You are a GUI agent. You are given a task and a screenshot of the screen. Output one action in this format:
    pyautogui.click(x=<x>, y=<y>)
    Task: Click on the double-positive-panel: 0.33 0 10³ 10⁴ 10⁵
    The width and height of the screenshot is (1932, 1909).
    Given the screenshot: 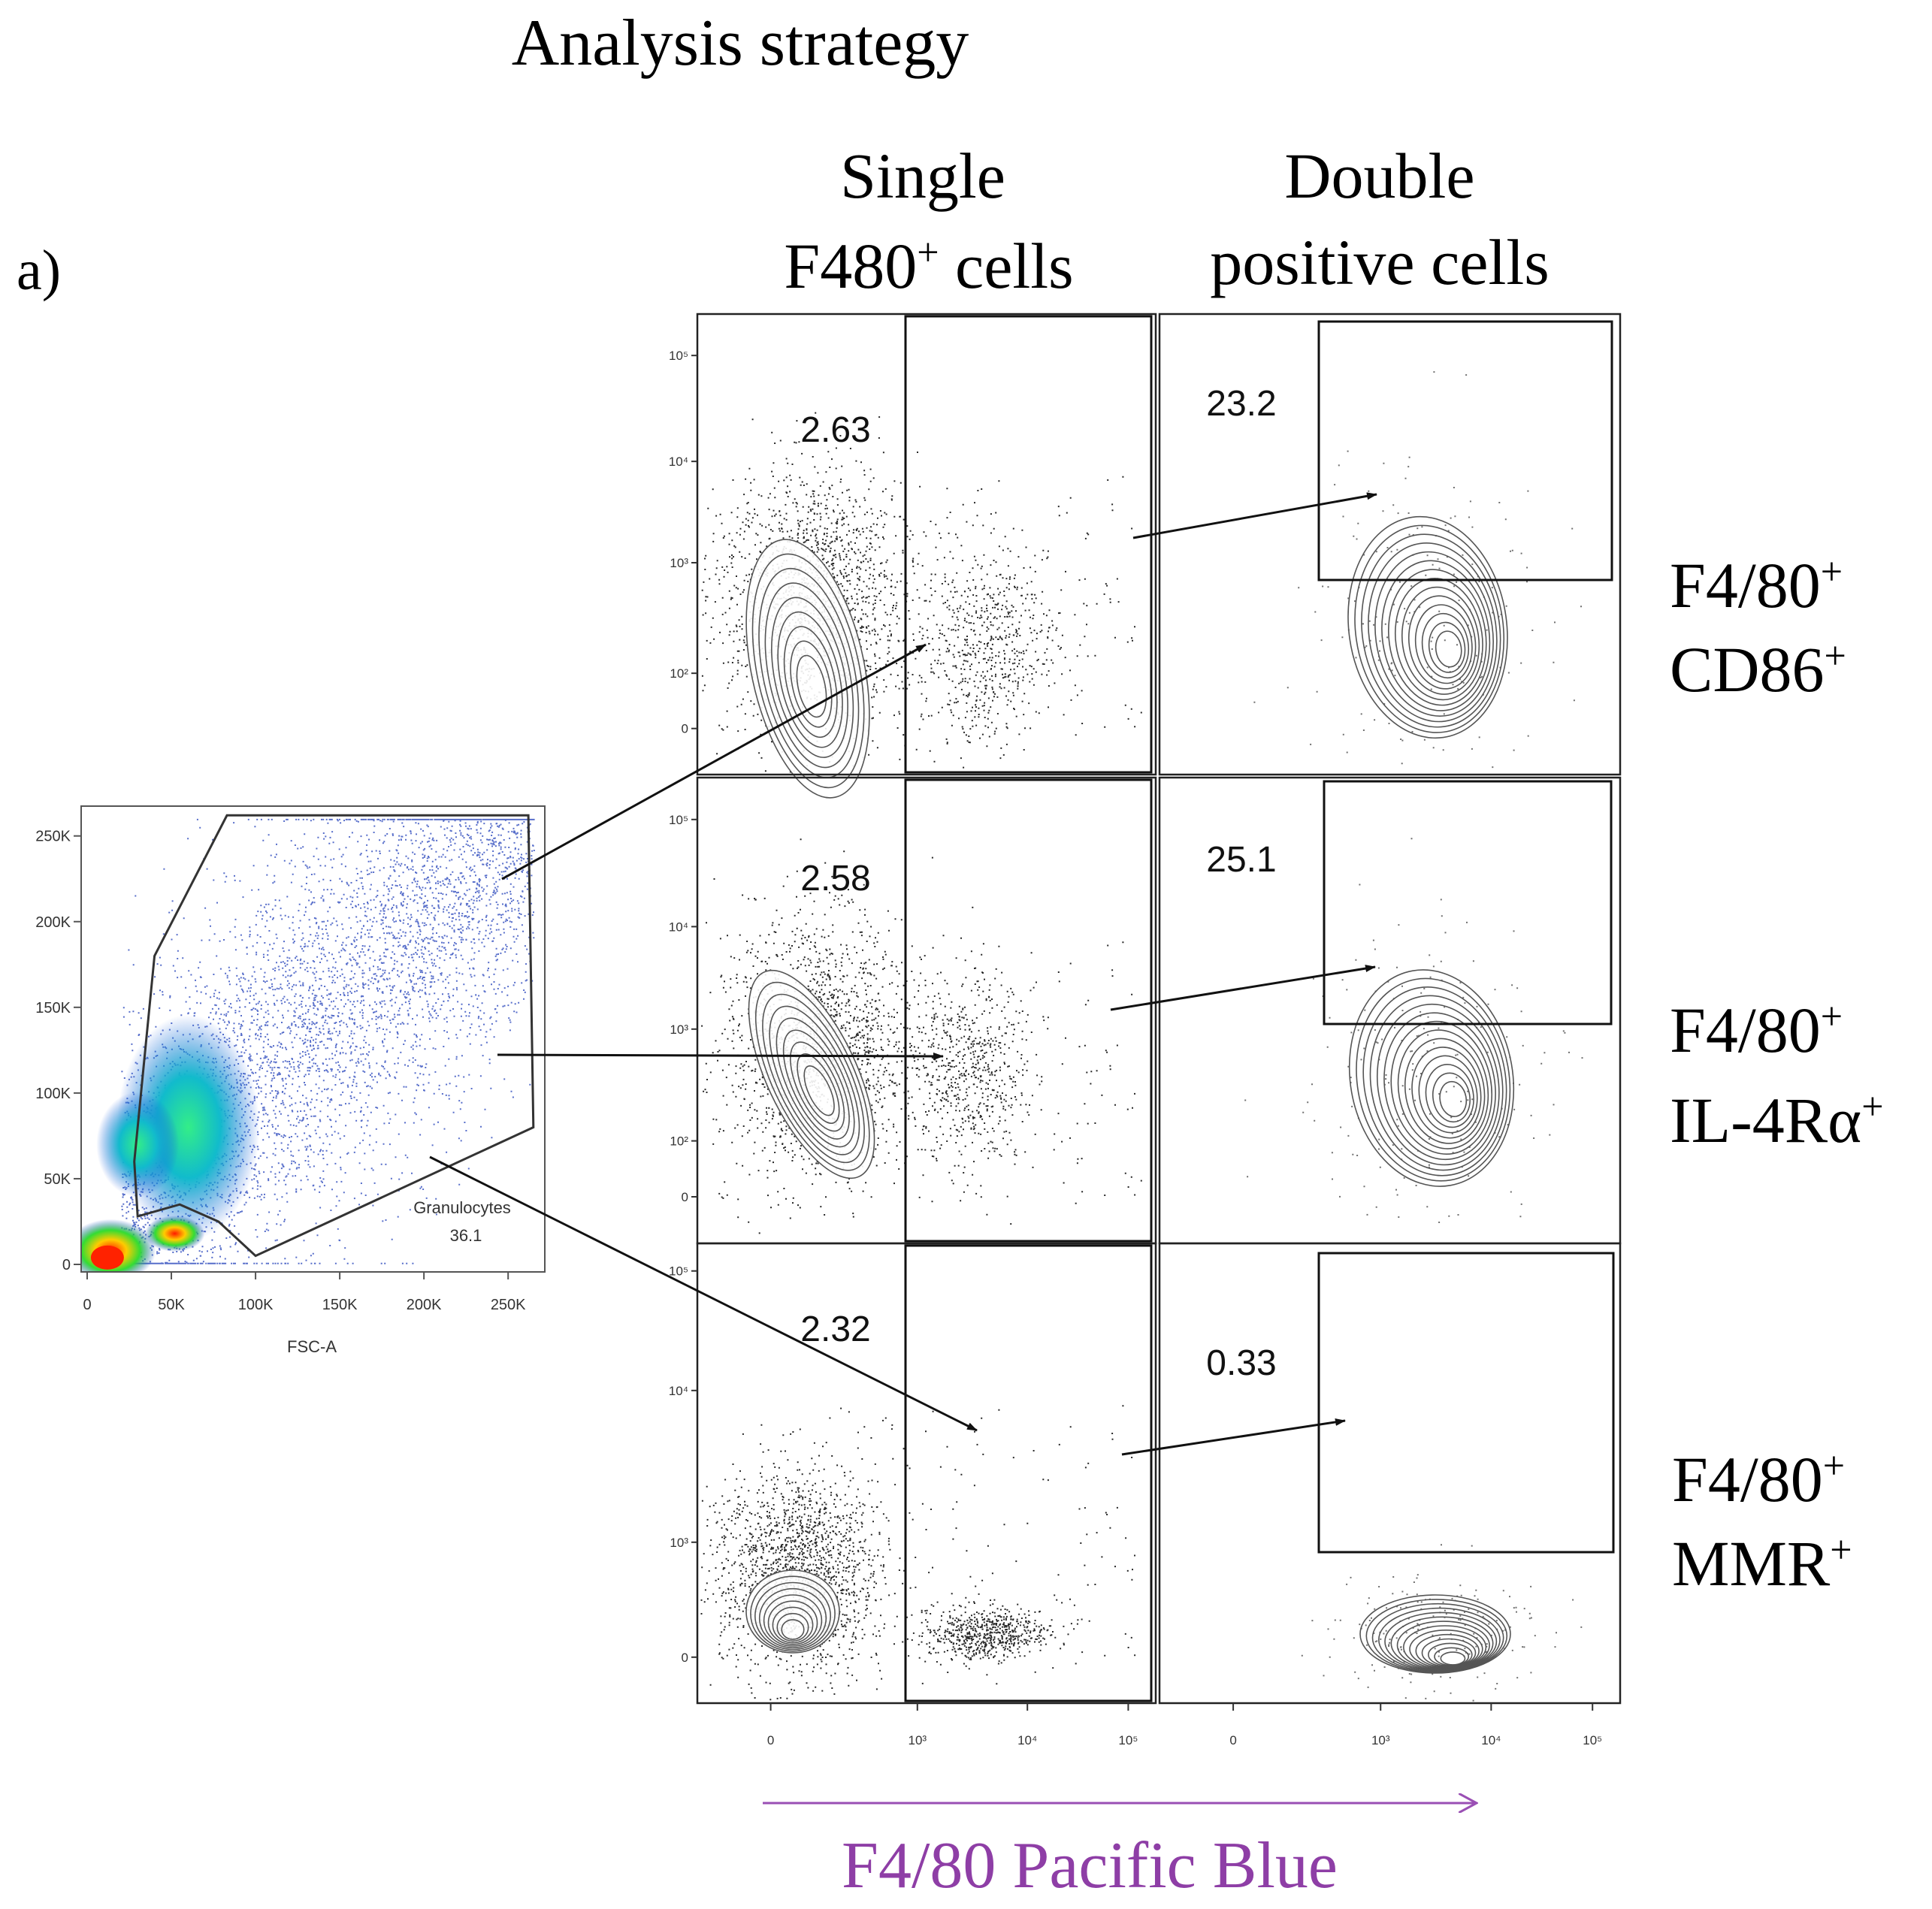 What is the action you would take?
    pyautogui.click(x=1390, y=1495)
    